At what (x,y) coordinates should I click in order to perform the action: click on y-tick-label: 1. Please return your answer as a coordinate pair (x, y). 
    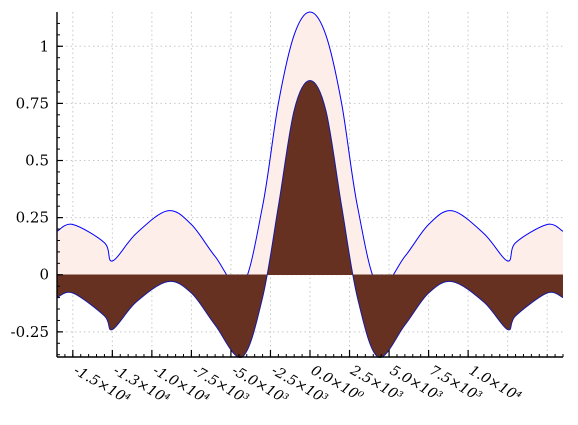
    Looking at the image, I should click on (44, 46).